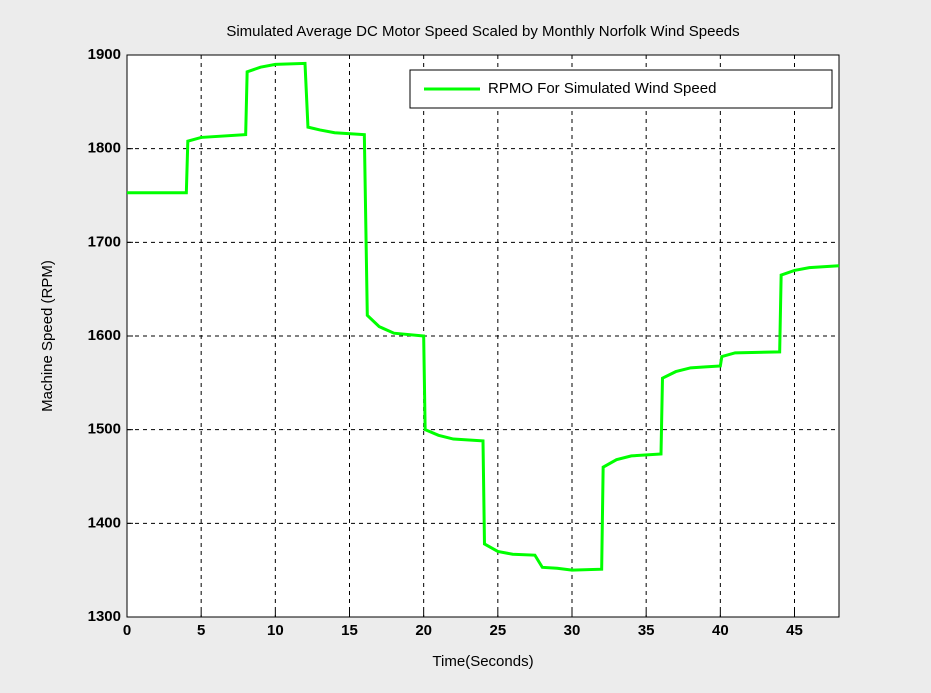  I want to click on x-tick-label: 15, so click(349, 630).